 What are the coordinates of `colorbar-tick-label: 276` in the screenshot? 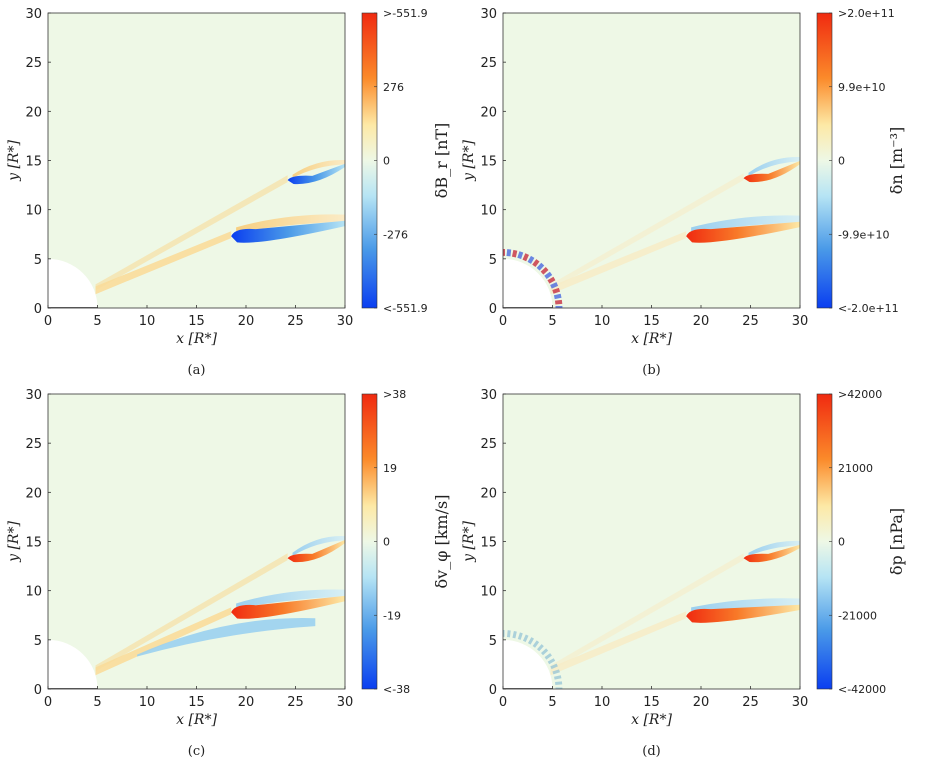 It's located at (393, 87).